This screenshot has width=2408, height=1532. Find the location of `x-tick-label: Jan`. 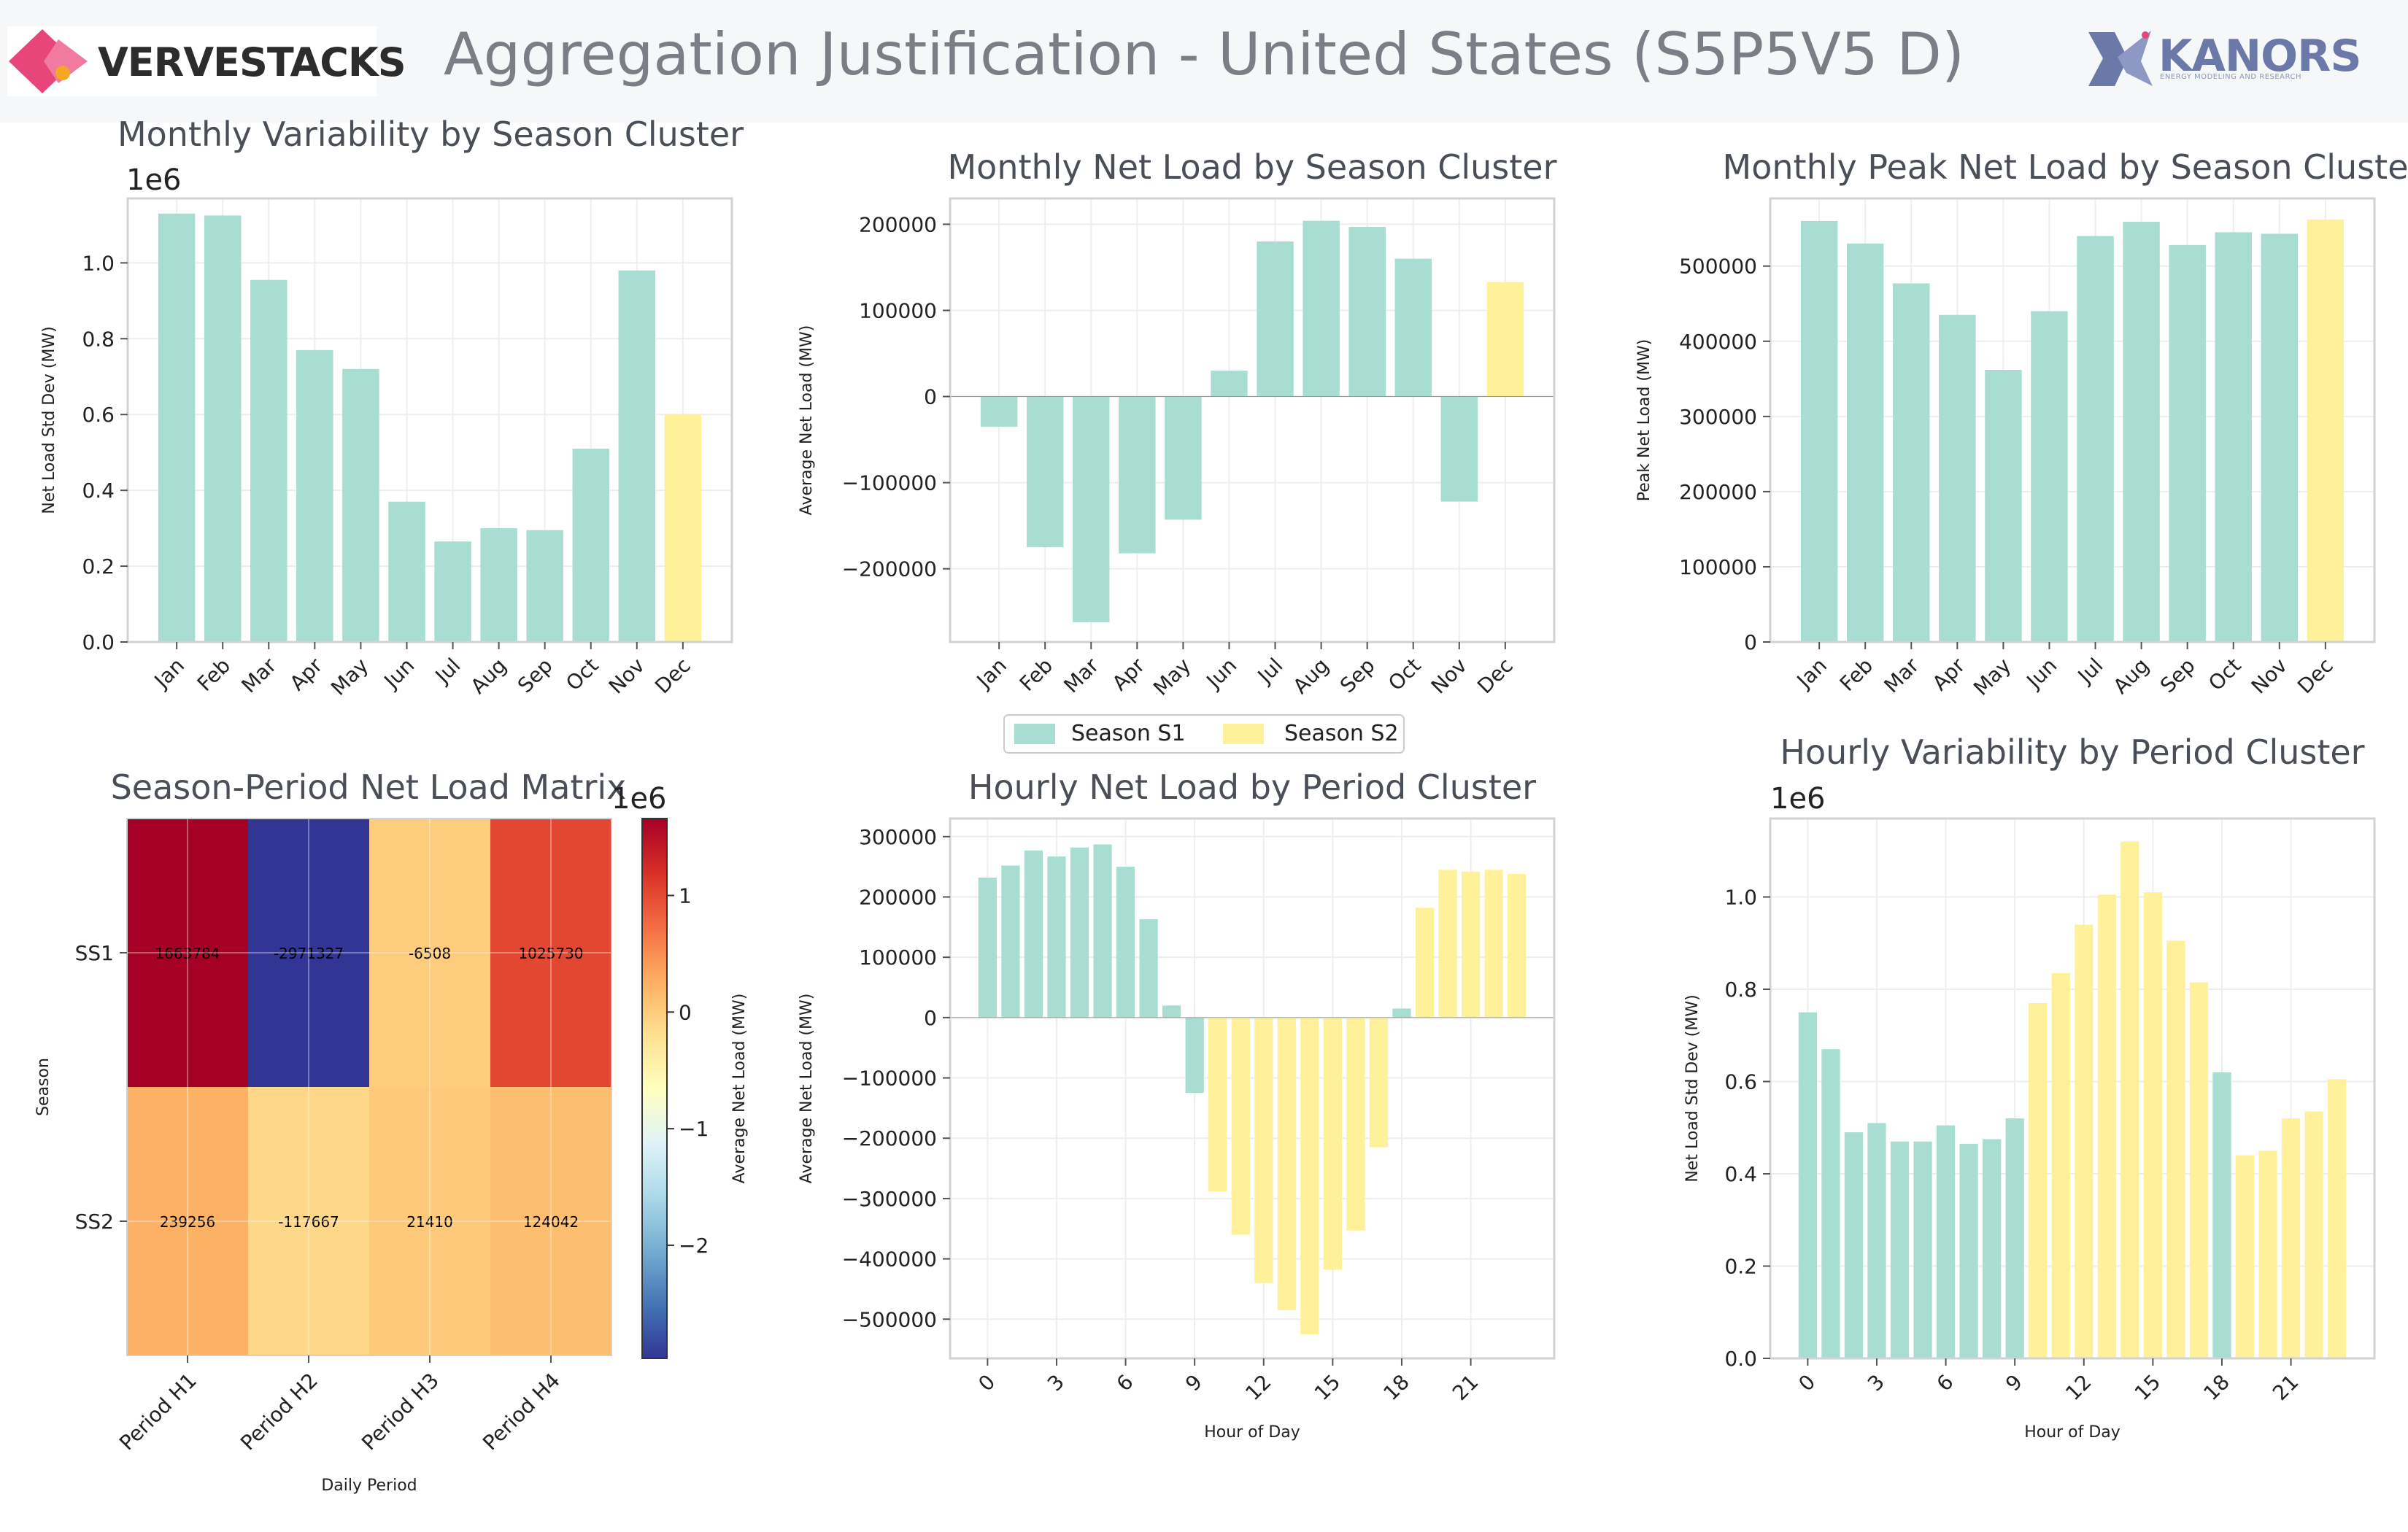

x-tick-label: Jan is located at coordinates (1812, 674).